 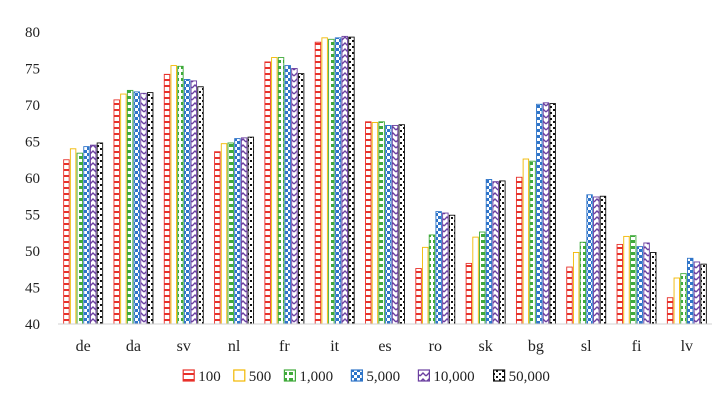 I want to click on y-tick-label: 70, so click(x=32, y=106).